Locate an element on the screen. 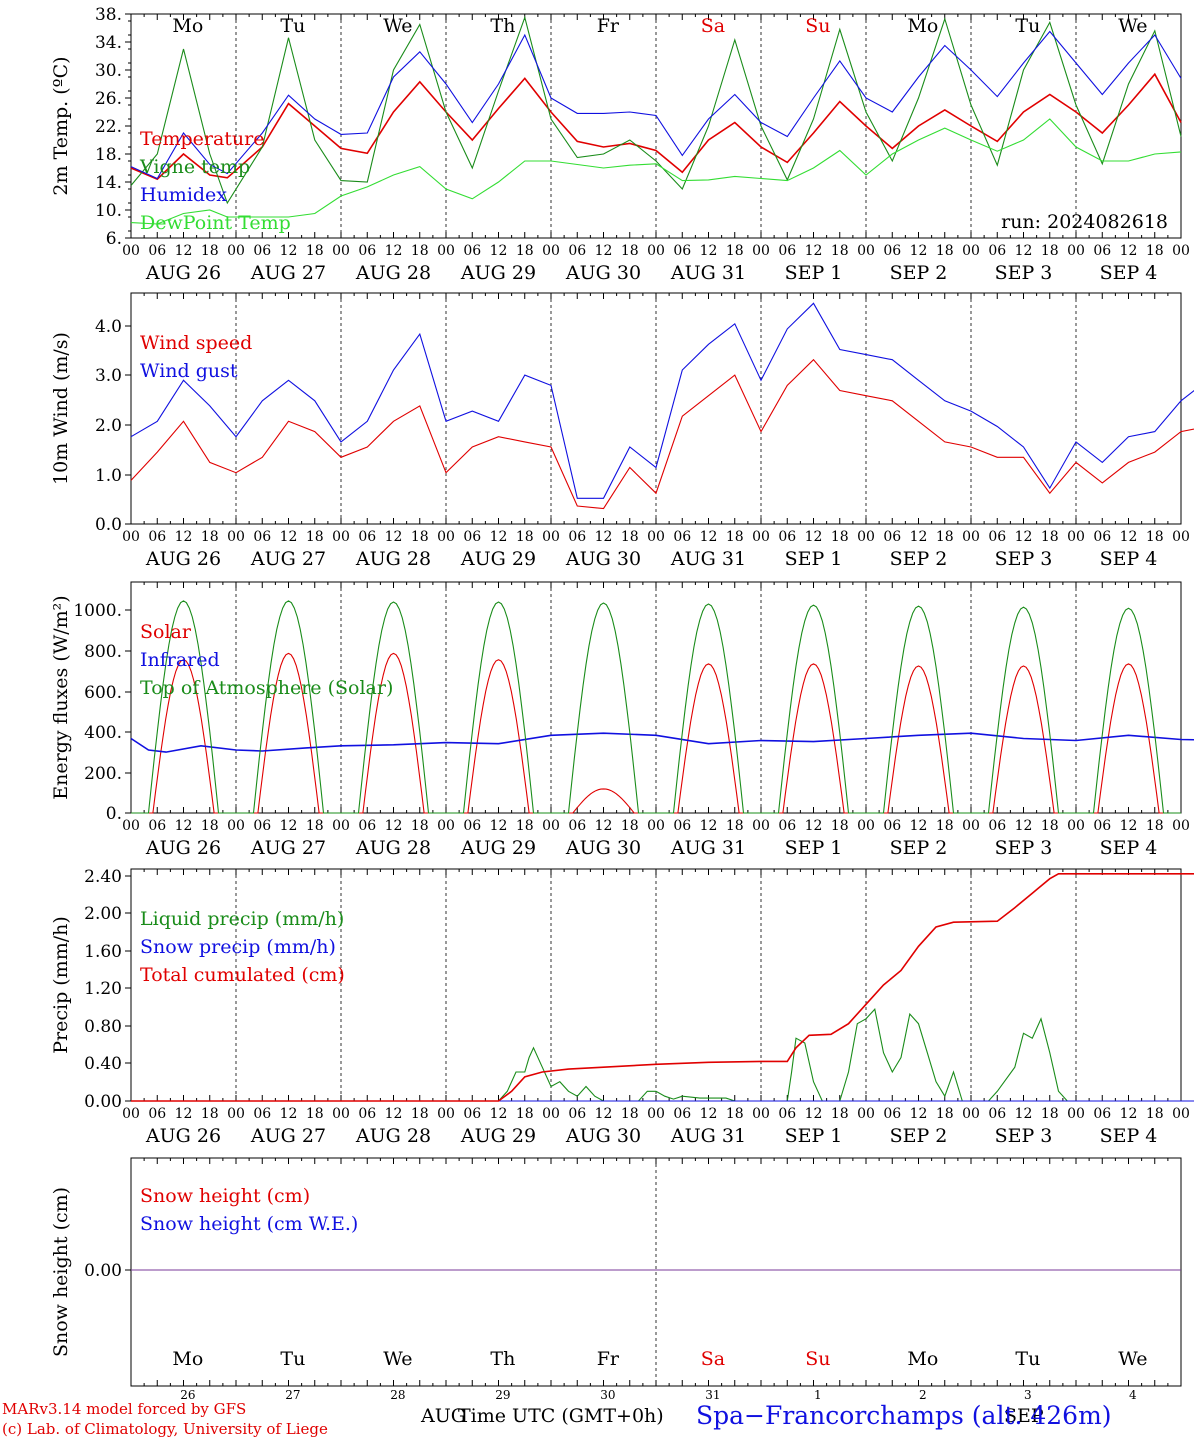  day-name-top: Sa is located at coordinates (713, 26).